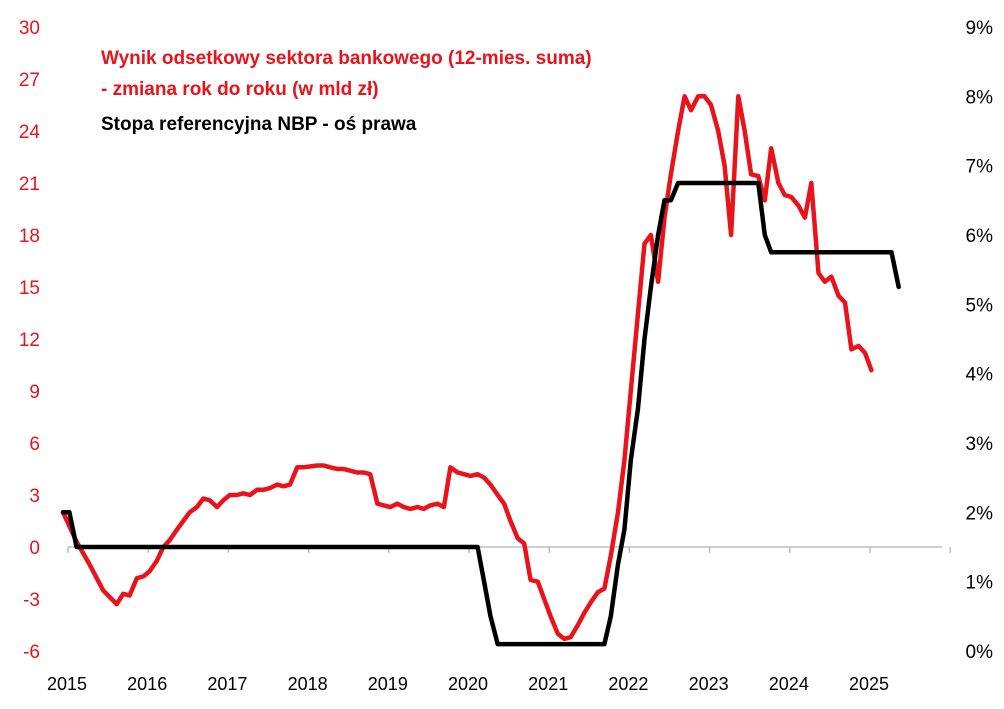  Describe the element at coordinates (388, 684) in the screenshot. I see `x-axis-tick-label: 2019` at that location.